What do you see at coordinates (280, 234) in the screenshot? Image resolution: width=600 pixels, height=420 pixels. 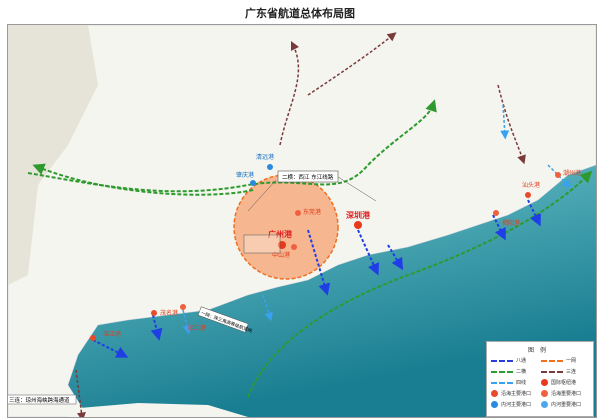 I see `port-label-guangzhou: 广州港` at bounding box center [280, 234].